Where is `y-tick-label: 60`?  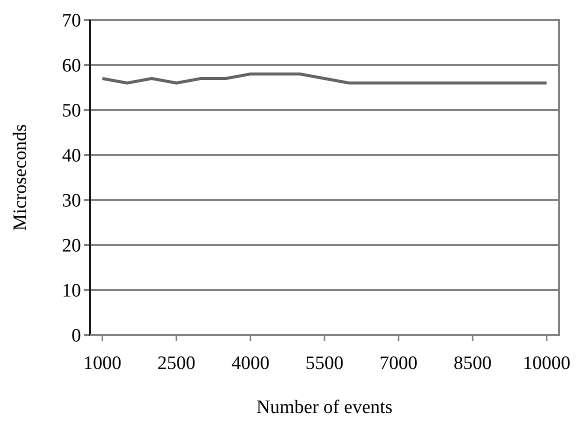
y-tick-label: 60 is located at coordinates (71, 66).